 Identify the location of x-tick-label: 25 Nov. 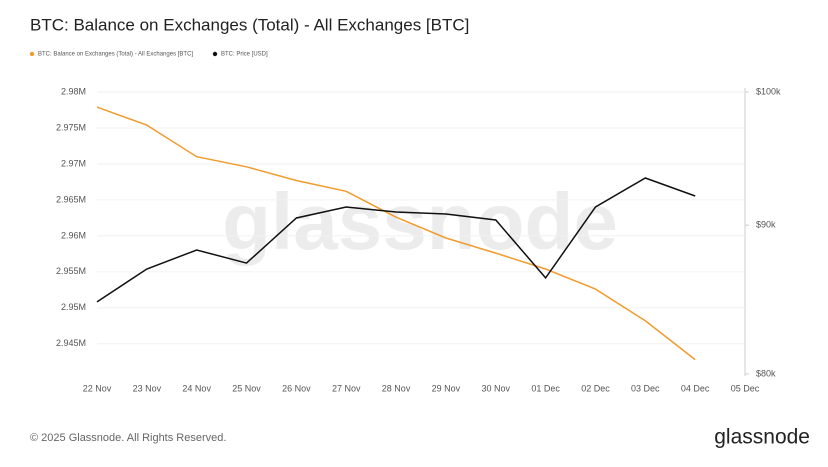
(246, 388).